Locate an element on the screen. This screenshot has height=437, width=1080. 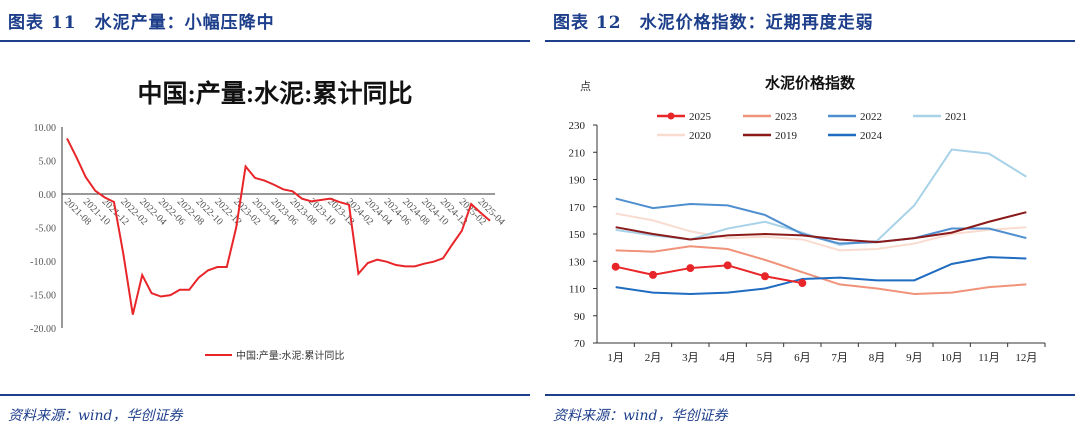
legend-label-2023: 2023 is located at coordinates (786, 117).